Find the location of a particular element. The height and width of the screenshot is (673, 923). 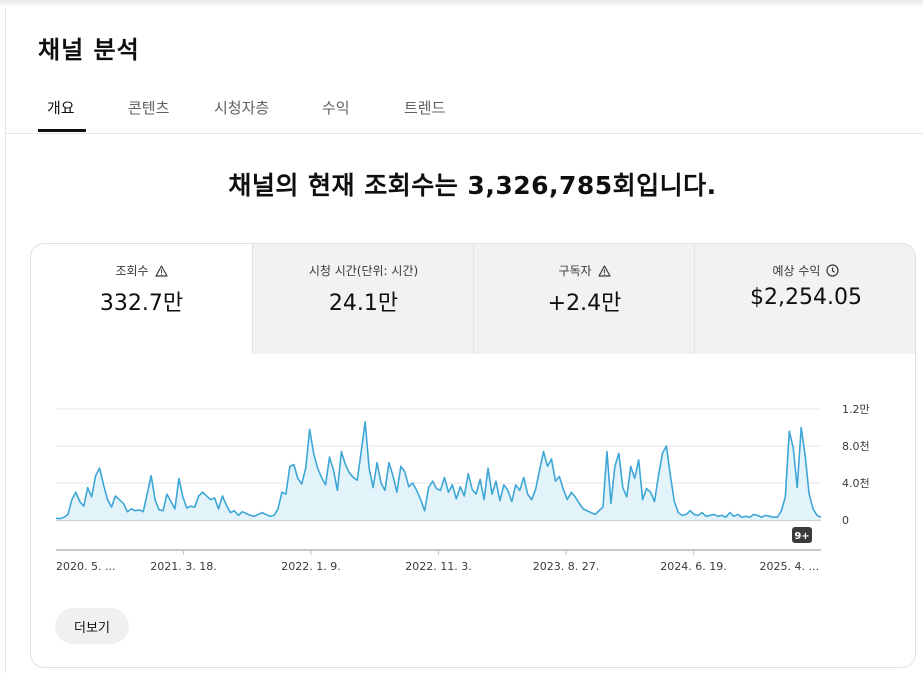

tab-trends: 트렌드 is located at coordinates (425, 108).